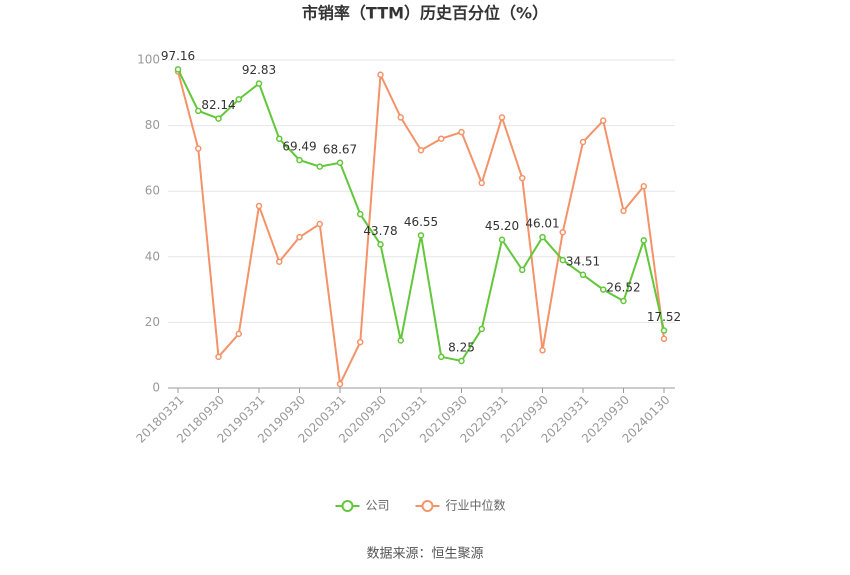  Describe the element at coordinates (378, 506) in the screenshot. I see `legend-label: 公司` at that location.